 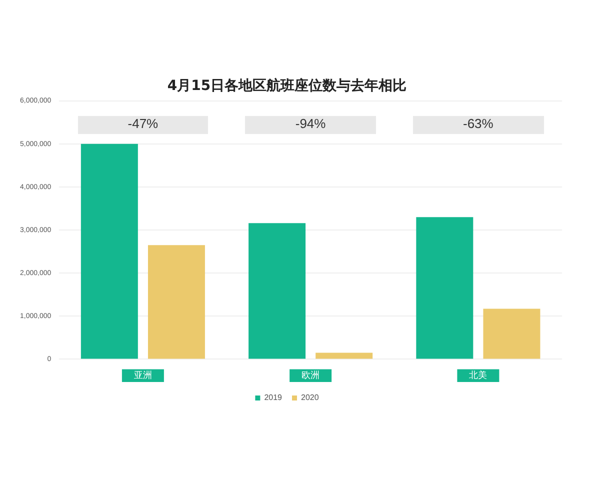 What do you see at coordinates (478, 375) in the screenshot?
I see `x-tick-label: 北美` at bounding box center [478, 375].